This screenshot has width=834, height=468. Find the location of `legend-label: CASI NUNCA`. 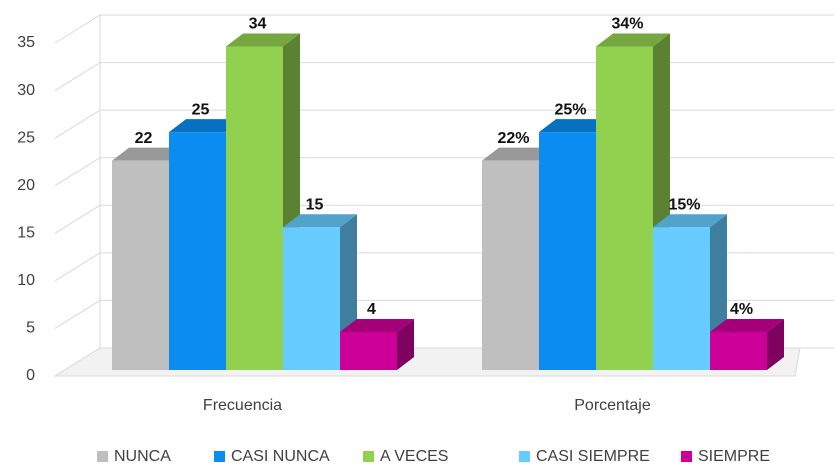

legend-label: CASI NUNCA is located at coordinates (280, 456).